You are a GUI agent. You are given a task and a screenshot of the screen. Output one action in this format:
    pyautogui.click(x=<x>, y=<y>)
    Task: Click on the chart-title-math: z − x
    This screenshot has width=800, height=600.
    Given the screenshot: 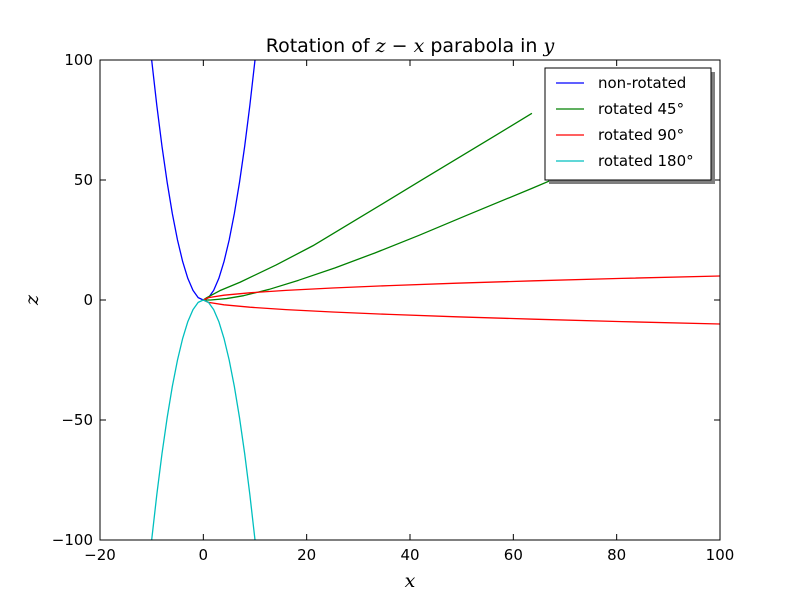 What is the action you would take?
    pyautogui.click(x=400, y=46)
    